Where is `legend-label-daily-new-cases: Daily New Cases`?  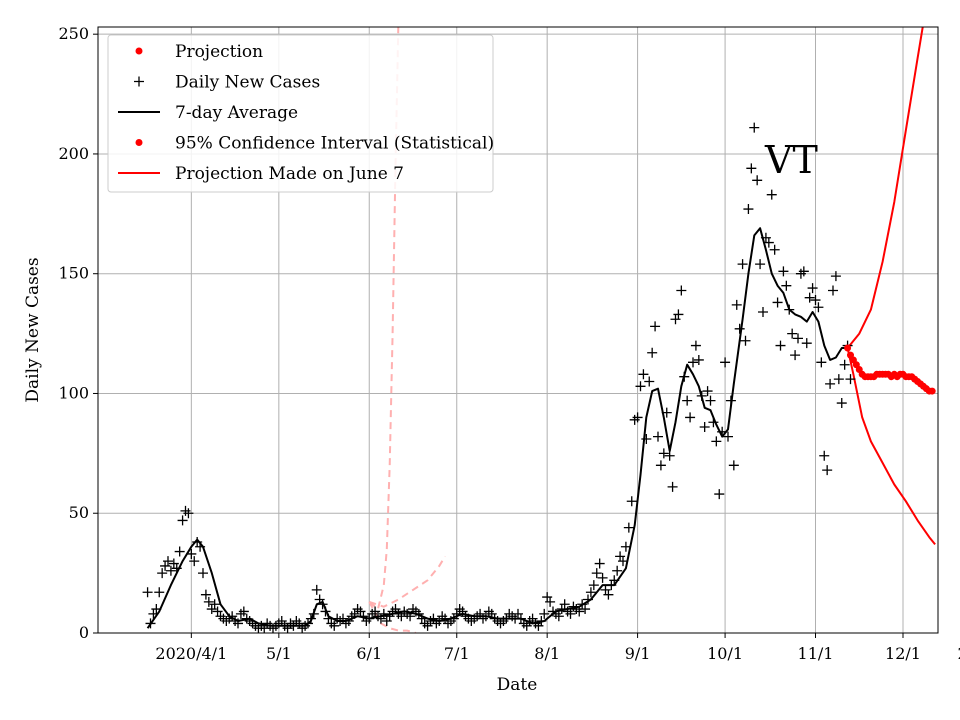 legend-label-daily-new-cases: Daily New Cases is located at coordinates (247, 83).